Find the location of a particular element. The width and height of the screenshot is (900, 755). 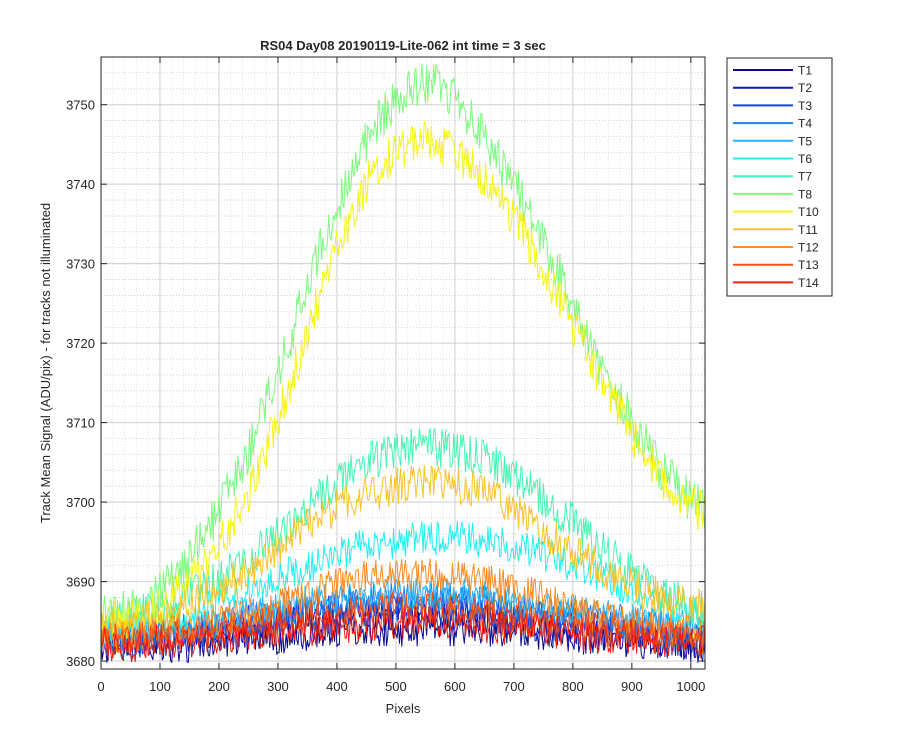

x-tick-label: 0 is located at coordinates (100, 686).